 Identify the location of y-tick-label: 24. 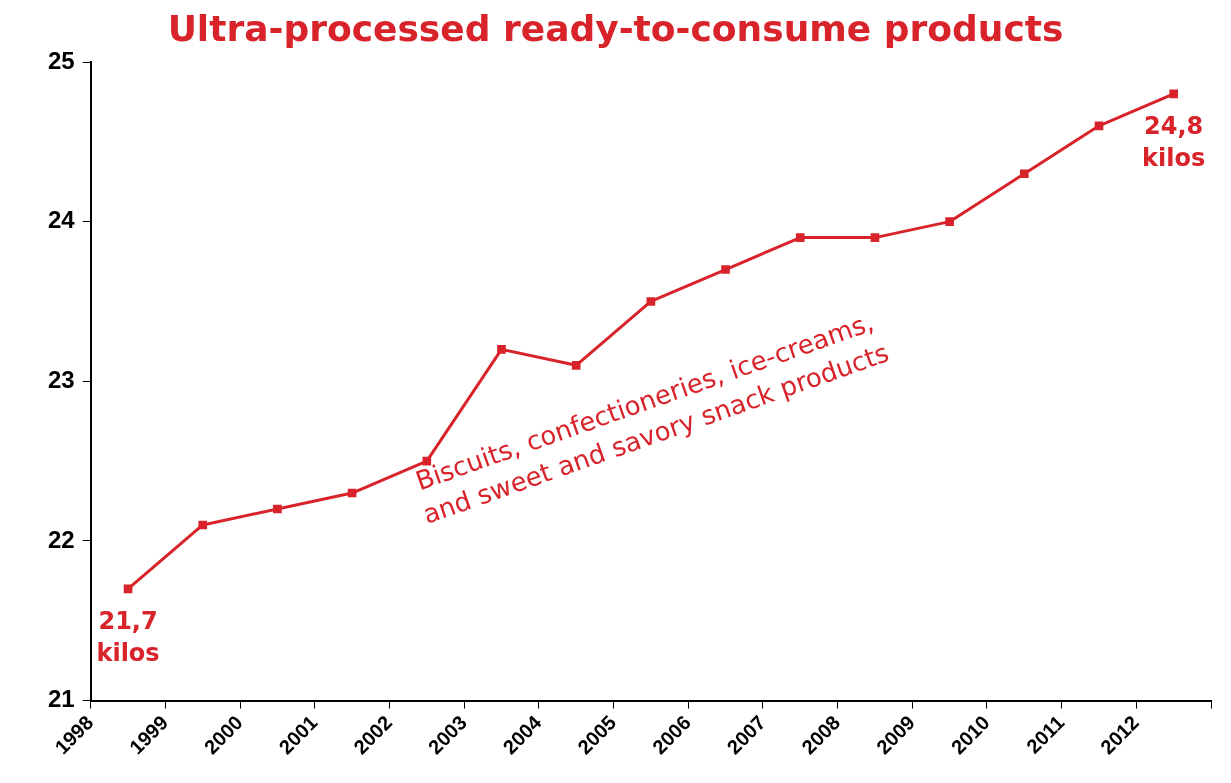
(61, 220).